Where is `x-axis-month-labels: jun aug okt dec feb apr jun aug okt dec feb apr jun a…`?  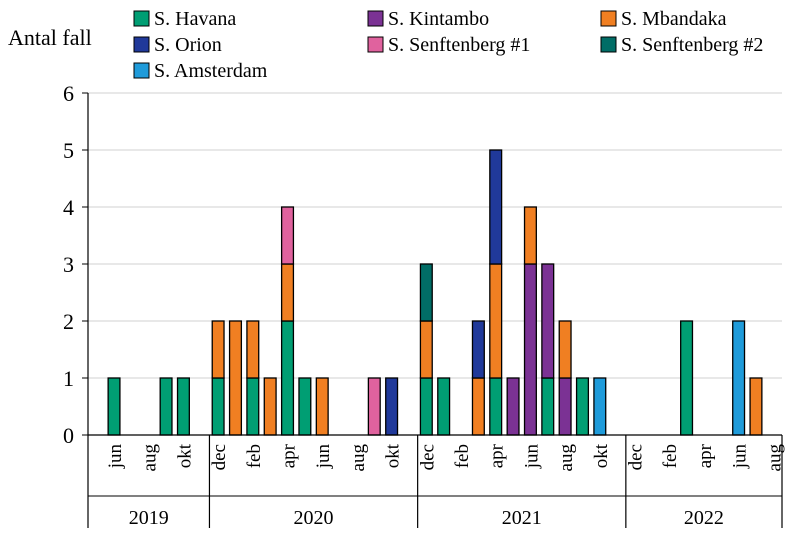
x-axis-month-labels: jun aug okt dec feb apr jun aug okt dec feb apr jun a… is located at coordinates (445, 457).